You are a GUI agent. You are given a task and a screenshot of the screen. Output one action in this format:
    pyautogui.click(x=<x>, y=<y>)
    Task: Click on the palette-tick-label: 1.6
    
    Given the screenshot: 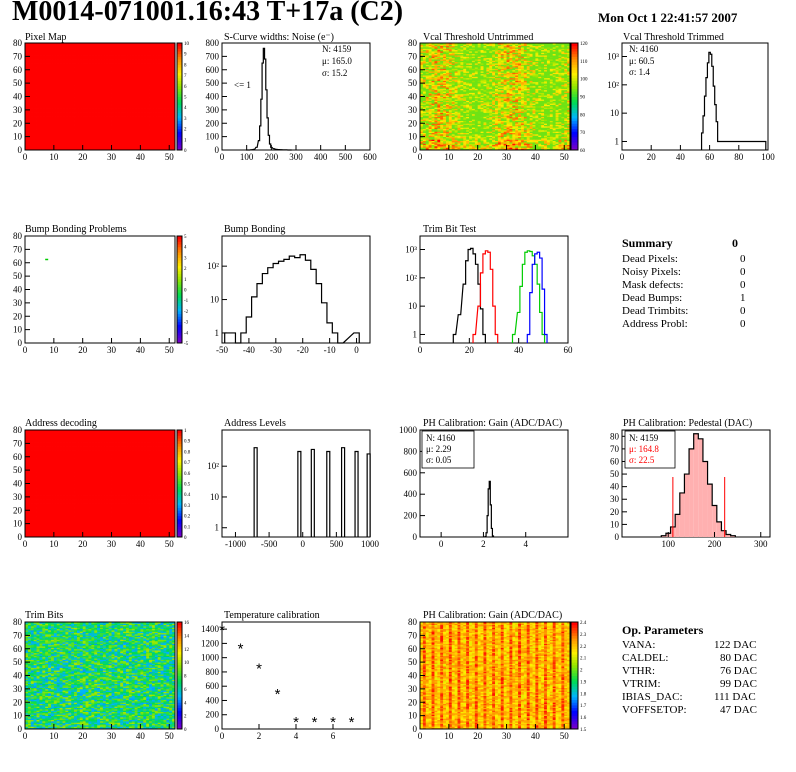 What is the action you would take?
    pyautogui.click(x=583, y=718)
    